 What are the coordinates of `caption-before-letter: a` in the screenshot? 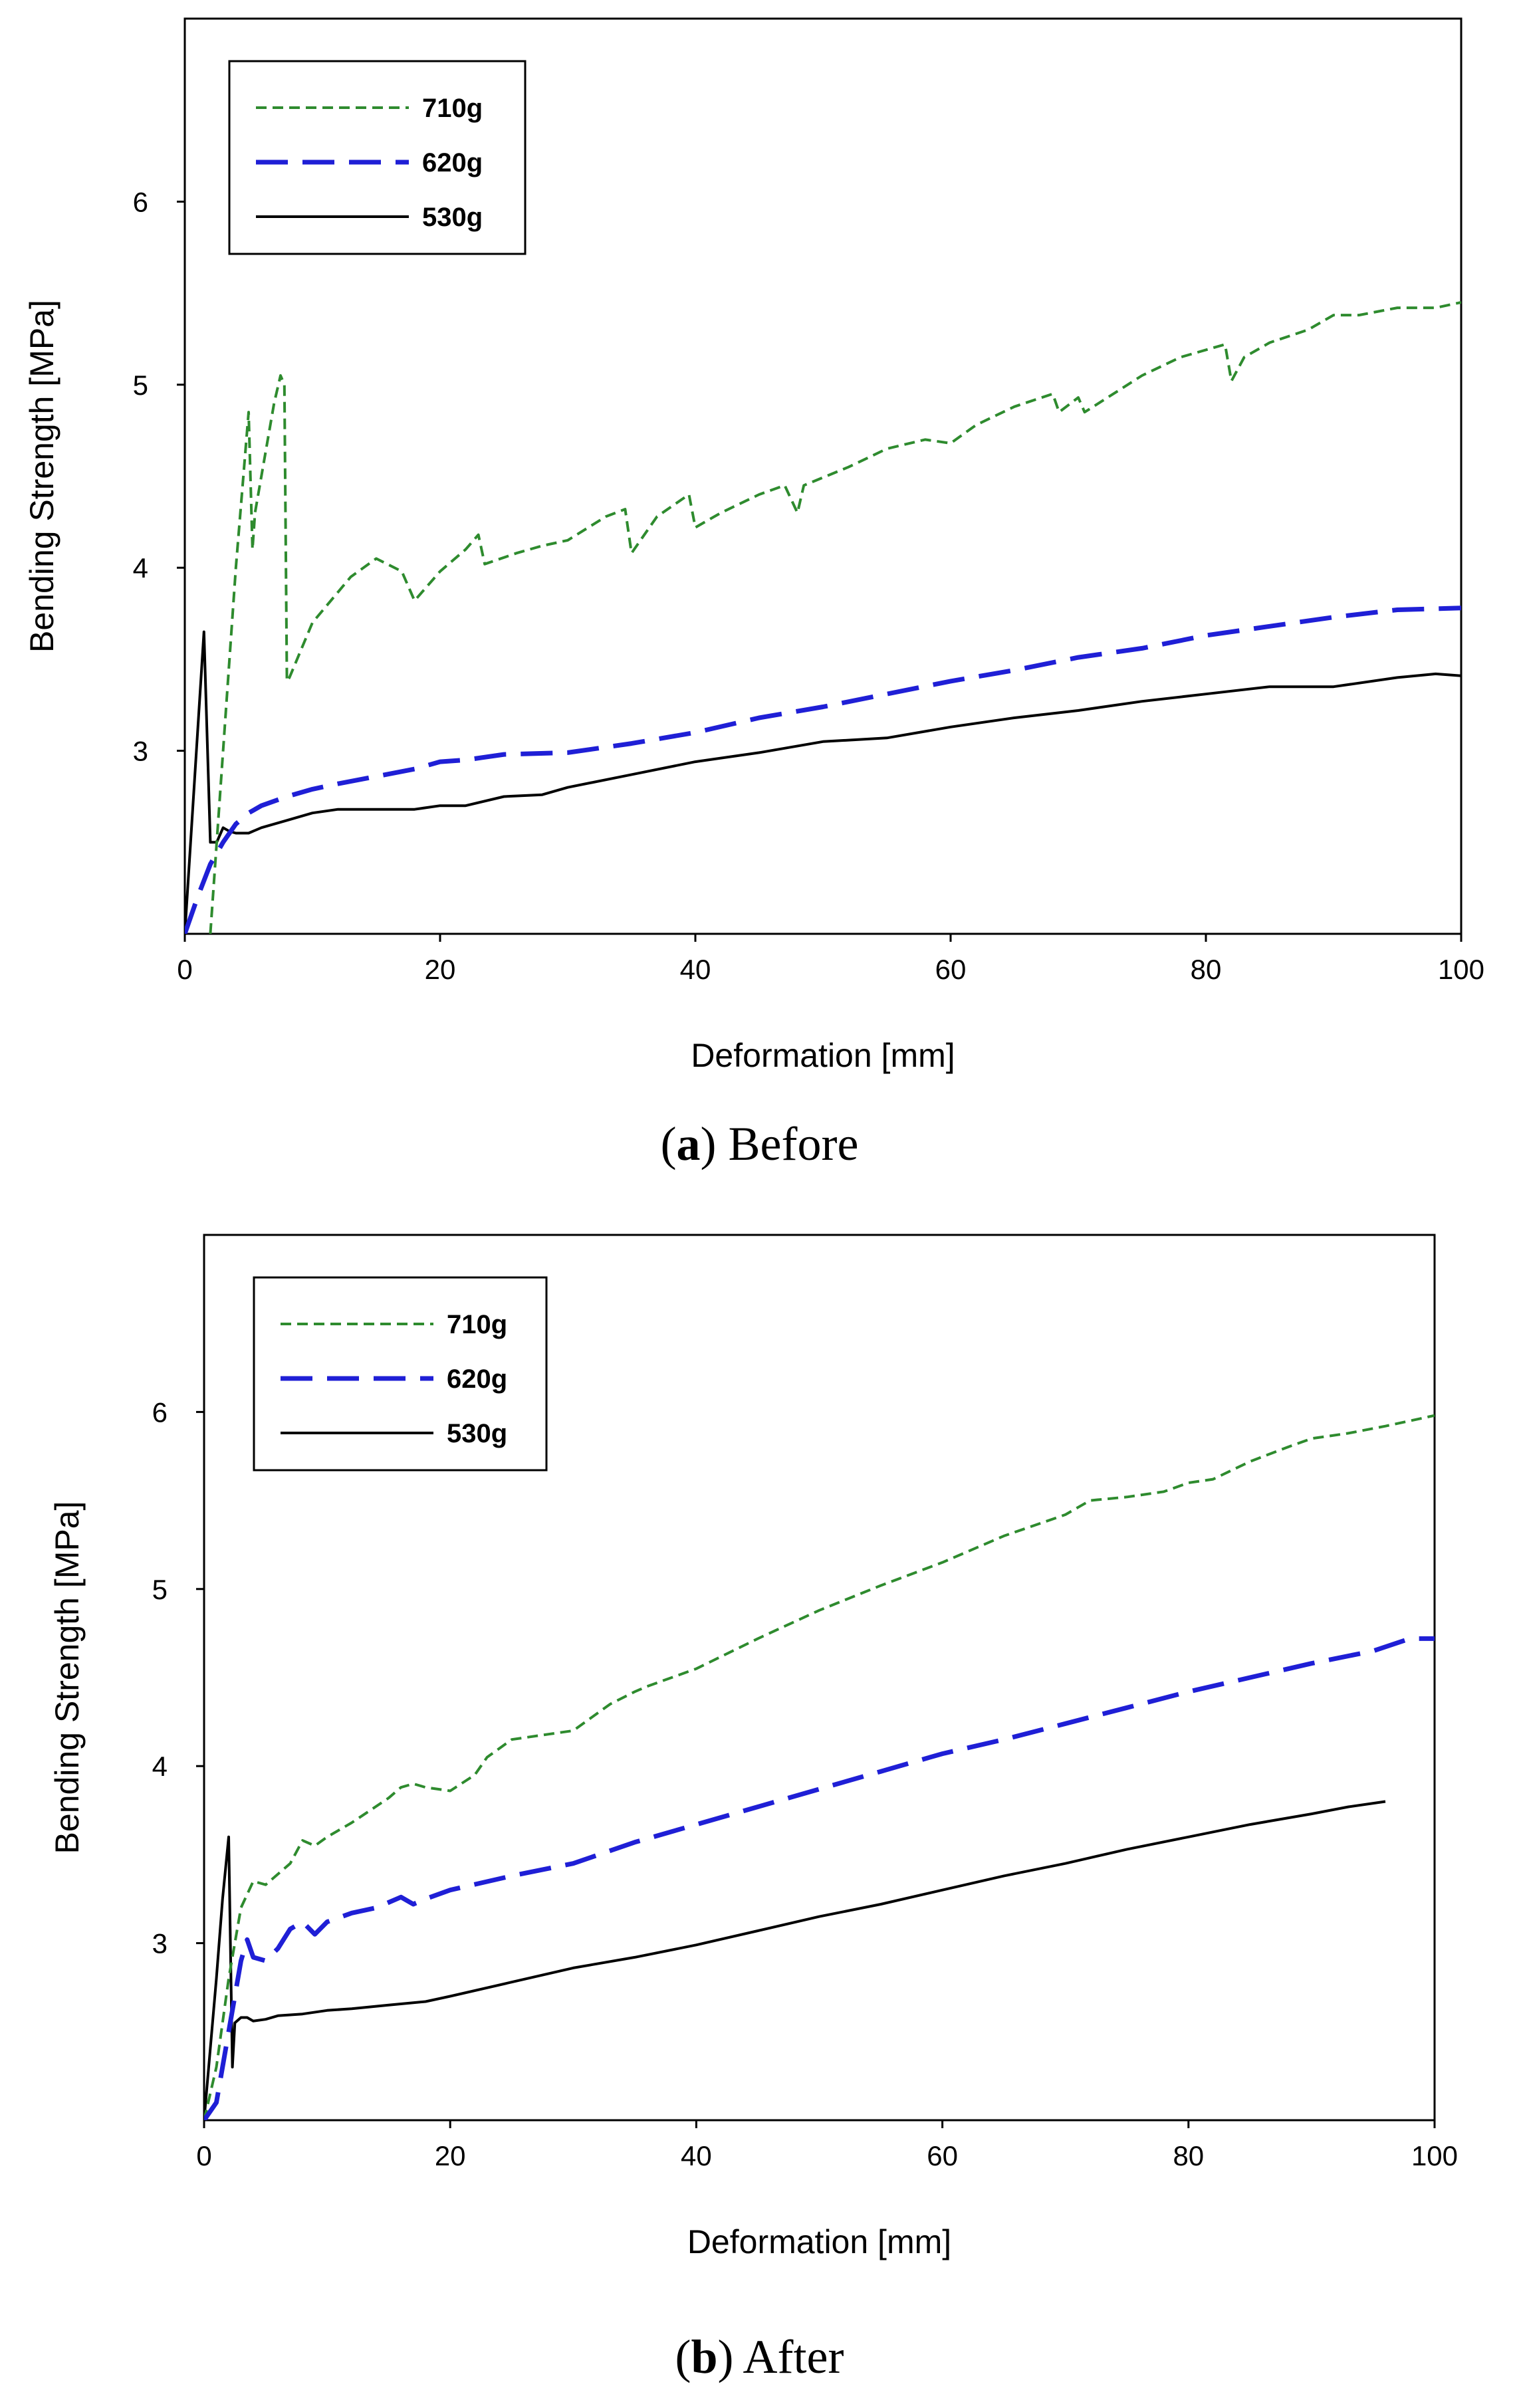 It's located at (688, 1143).